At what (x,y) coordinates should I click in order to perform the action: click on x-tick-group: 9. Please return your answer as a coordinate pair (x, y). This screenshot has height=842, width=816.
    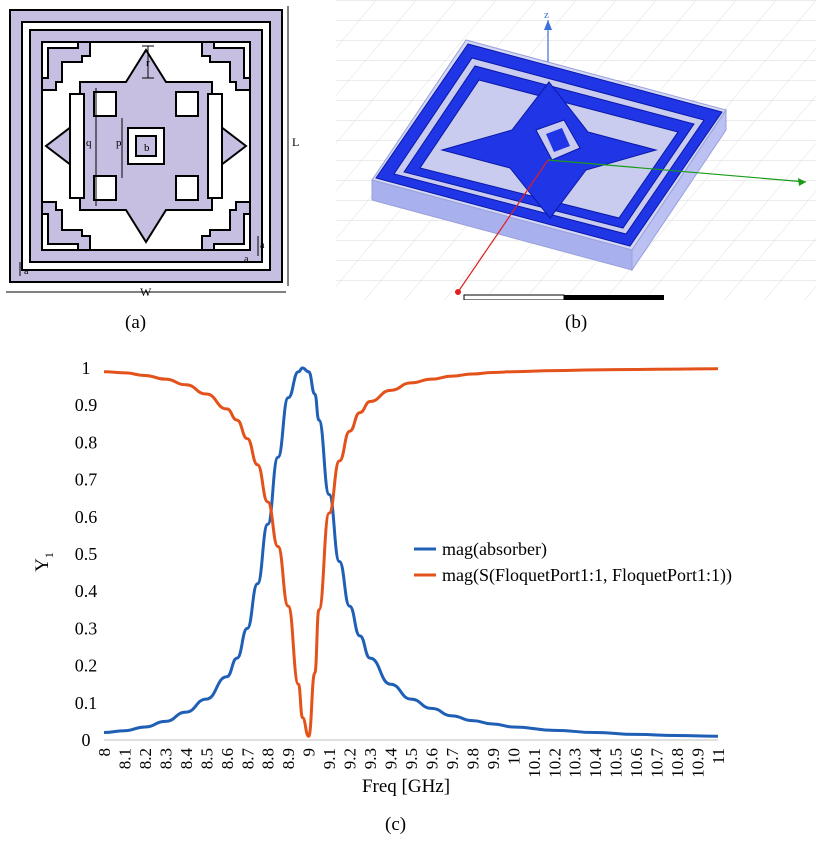
    Looking at the image, I should click on (309, 752).